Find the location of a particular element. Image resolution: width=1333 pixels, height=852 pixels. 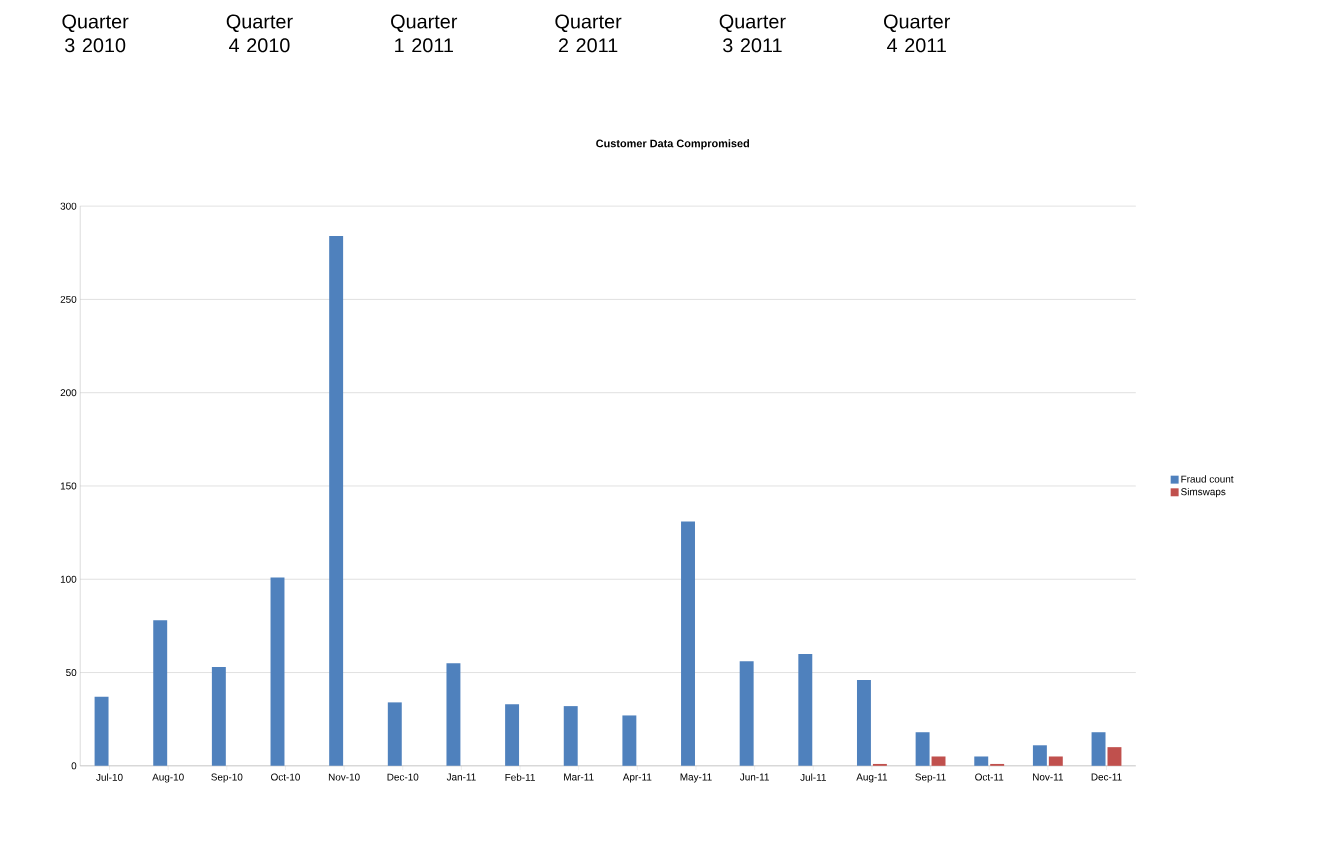

x-tick-label: Feb-11 is located at coordinates (520, 777).